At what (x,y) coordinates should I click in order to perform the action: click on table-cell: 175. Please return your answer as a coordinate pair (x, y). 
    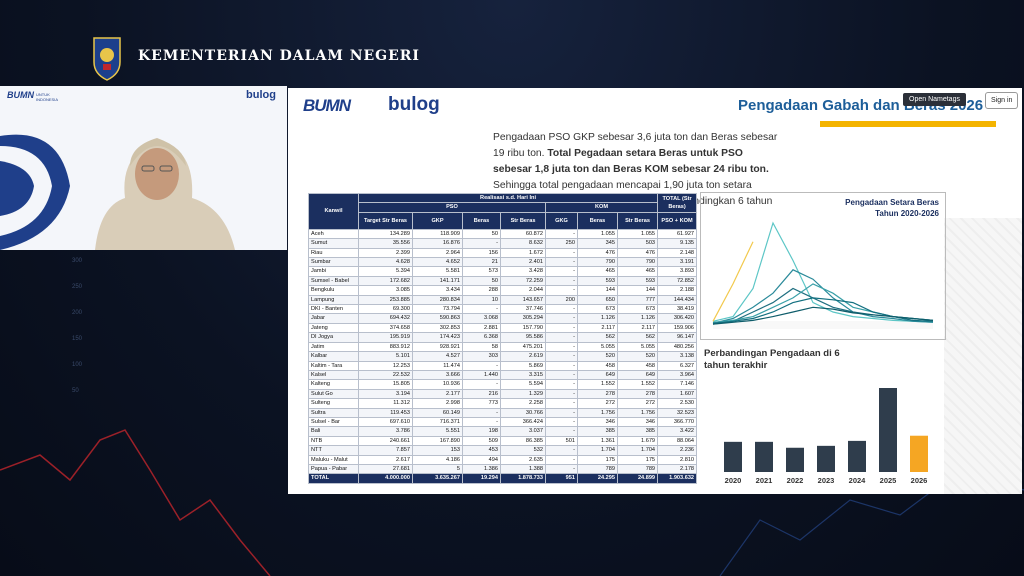
    Looking at the image, I should click on (637, 459).